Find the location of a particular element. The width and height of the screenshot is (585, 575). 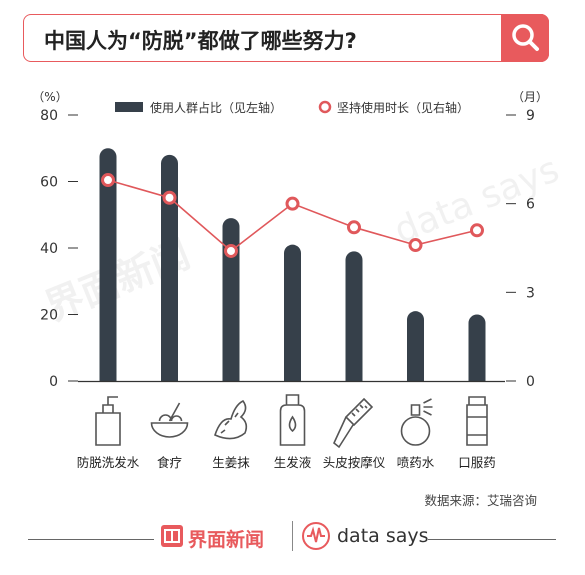

category-label: 头皮按摩仪 is located at coordinates (354, 462).